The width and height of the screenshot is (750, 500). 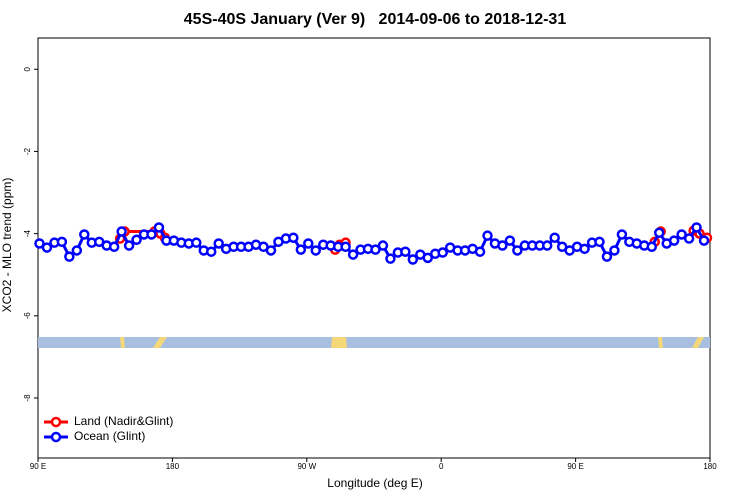 What do you see at coordinates (441, 466) in the screenshot?
I see `x-tick-label: 0` at bounding box center [441, 466].